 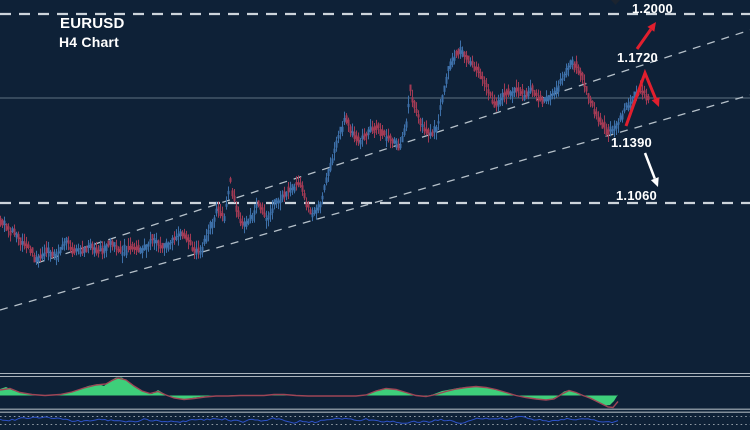 What do you see at coordinates (615, 2) in the screenshot?
I see `time-marker-triangle` at bounding box center [615, 2].